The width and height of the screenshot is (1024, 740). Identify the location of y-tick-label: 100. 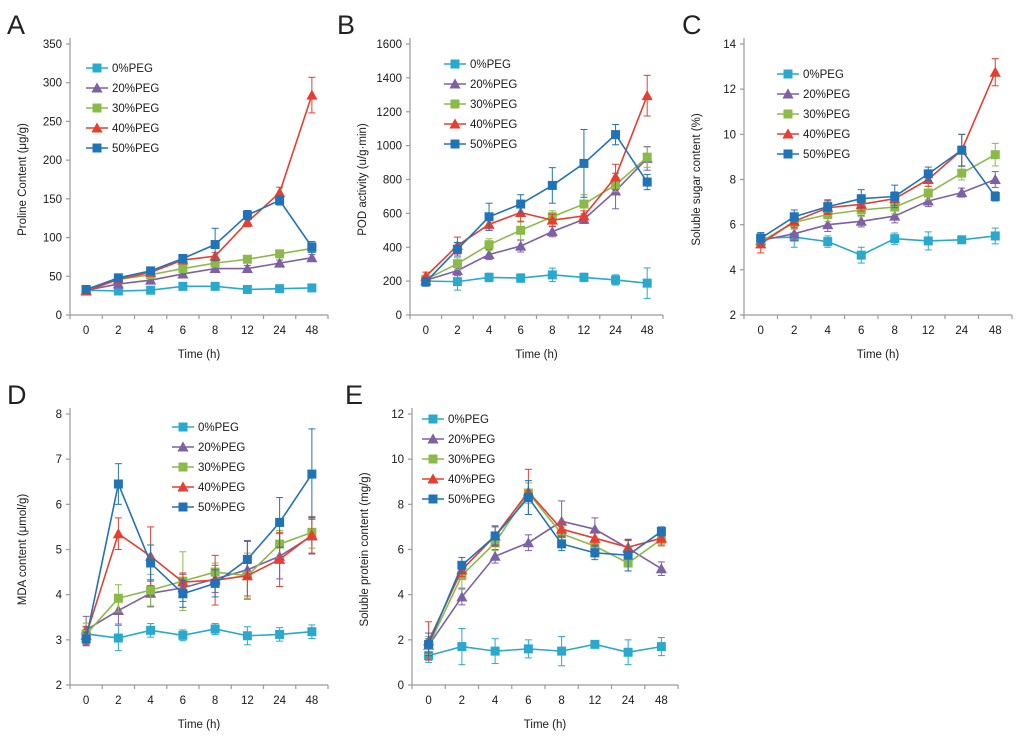
(52, 239).